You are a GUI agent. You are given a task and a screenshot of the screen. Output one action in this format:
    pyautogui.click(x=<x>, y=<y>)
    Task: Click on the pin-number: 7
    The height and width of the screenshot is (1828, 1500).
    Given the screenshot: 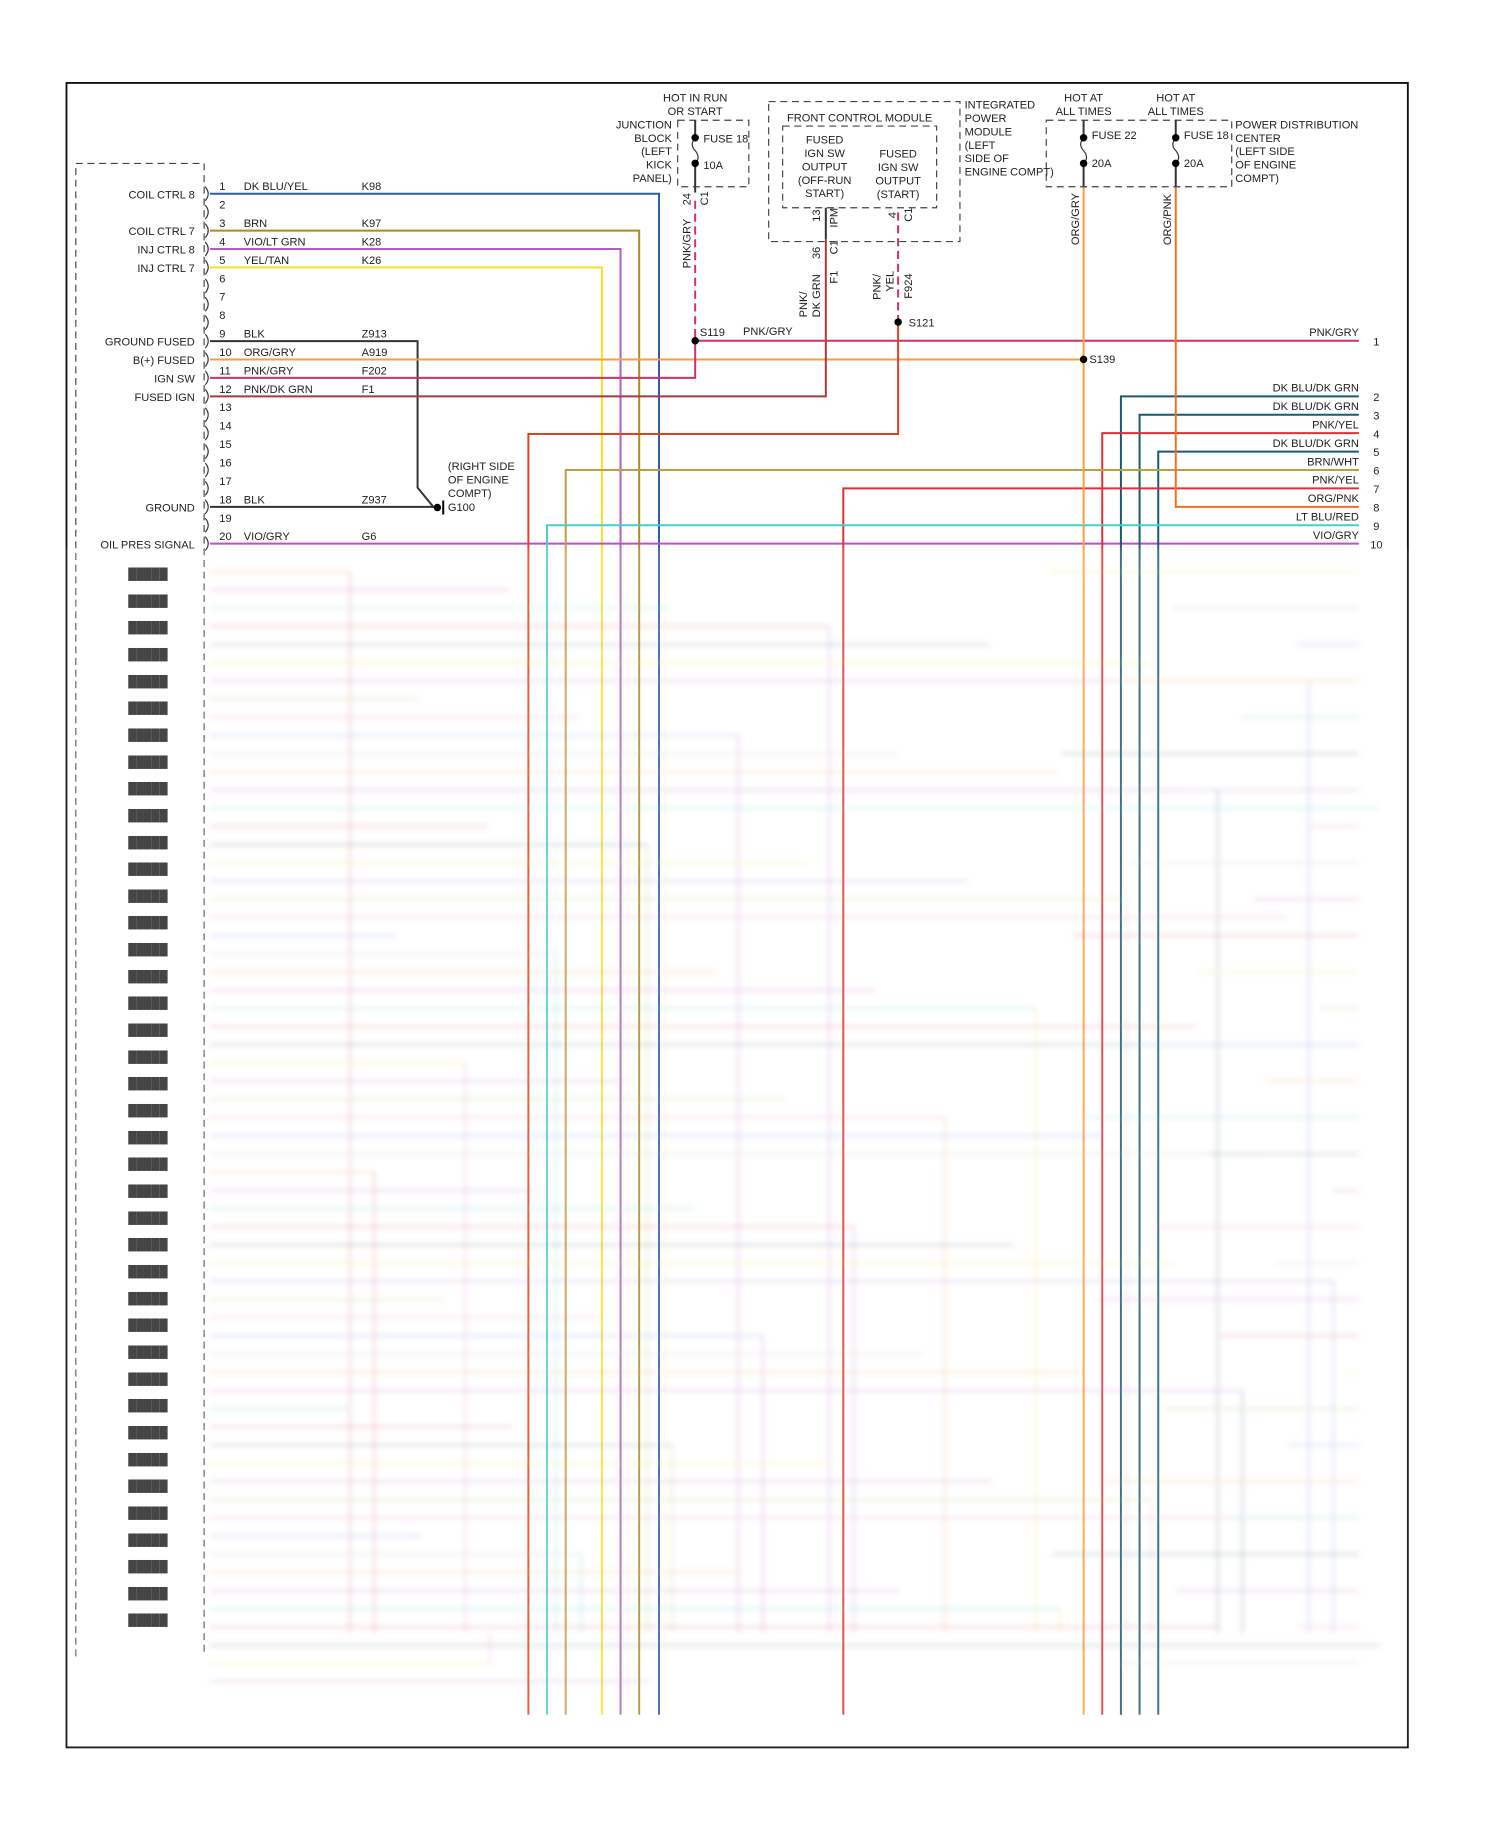 What is the action you would take?
    pyautogui.click(x=222, y=298)
    